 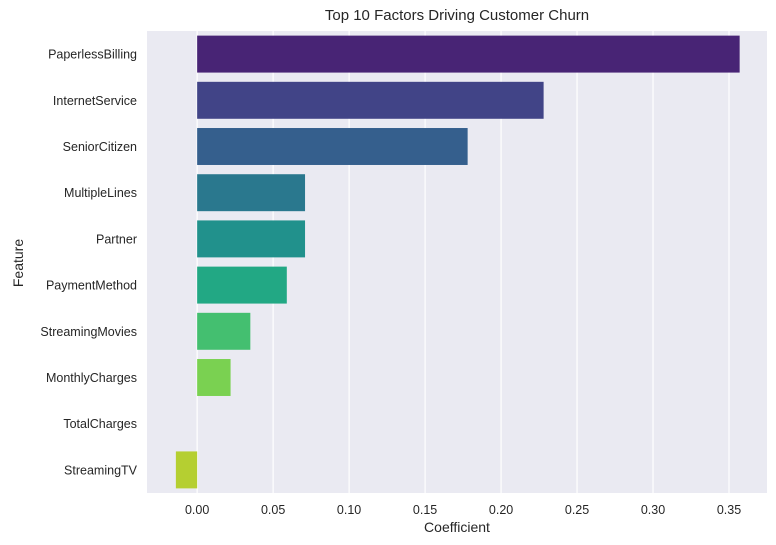 I want to click on y-tick-label: PaymentMethod, so click(x=91, y=286).